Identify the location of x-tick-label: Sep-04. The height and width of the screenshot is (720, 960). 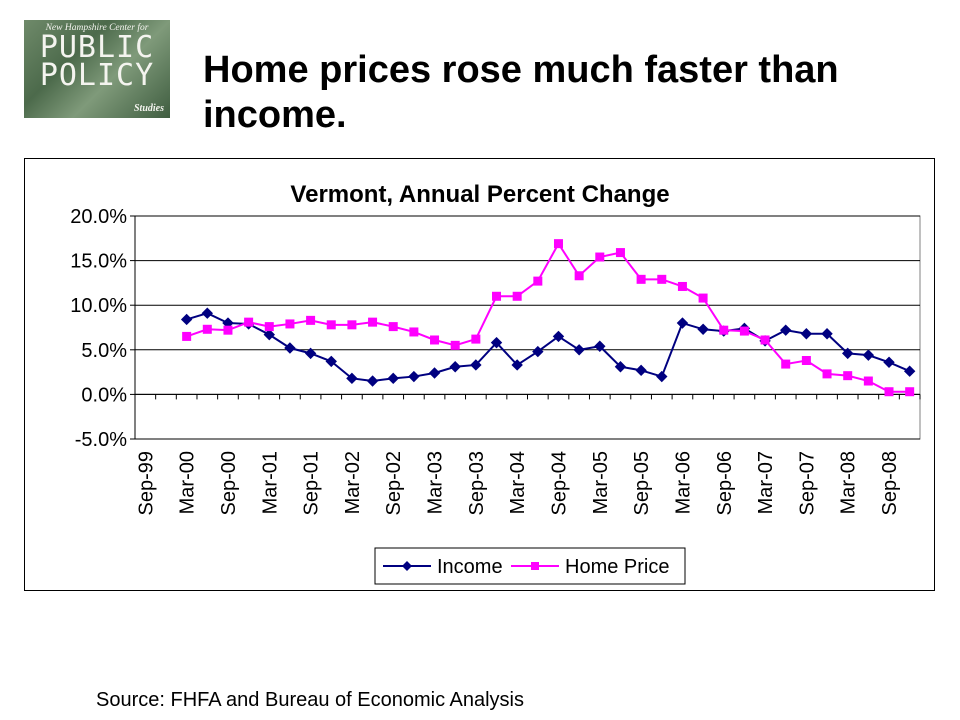
(559, 483).